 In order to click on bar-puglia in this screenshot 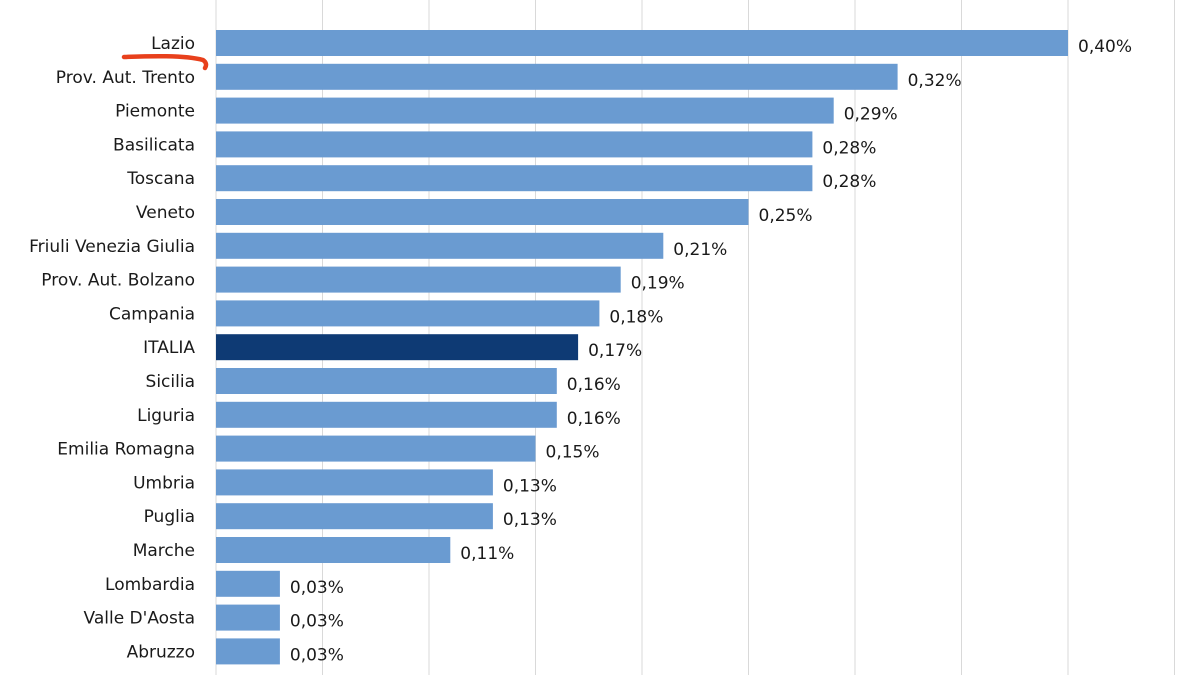, I will do `click(354, 516)`.